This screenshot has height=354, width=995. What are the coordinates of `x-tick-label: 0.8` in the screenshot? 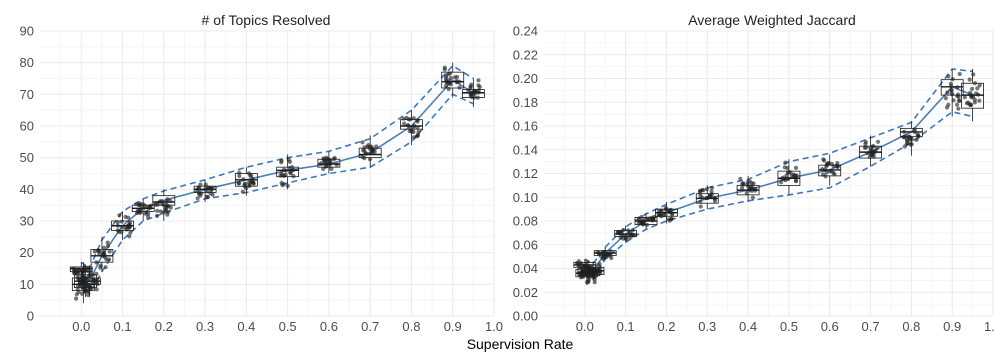 It's located at (911, 326).